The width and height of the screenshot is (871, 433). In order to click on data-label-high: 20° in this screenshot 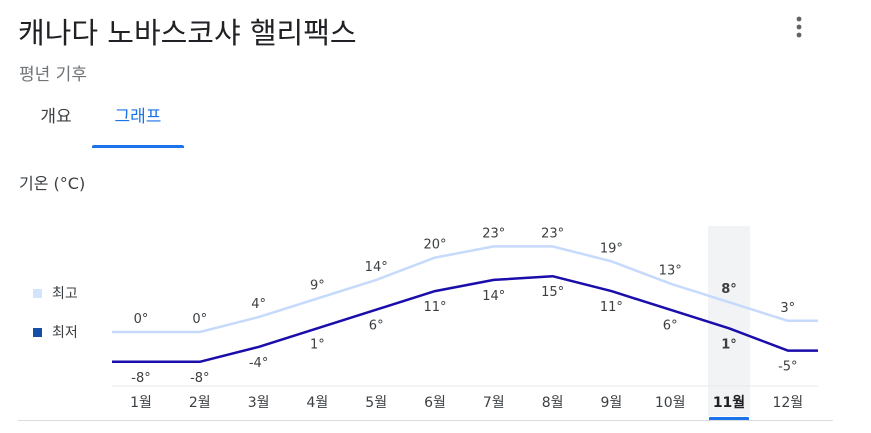, I will do `click(434, 245)`.